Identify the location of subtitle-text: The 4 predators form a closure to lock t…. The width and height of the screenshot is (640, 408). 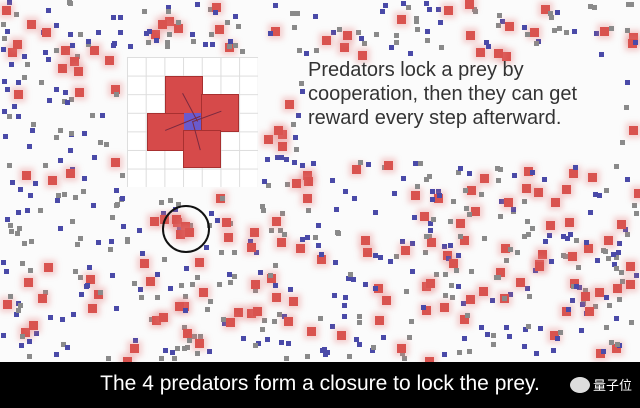
(320, 383).